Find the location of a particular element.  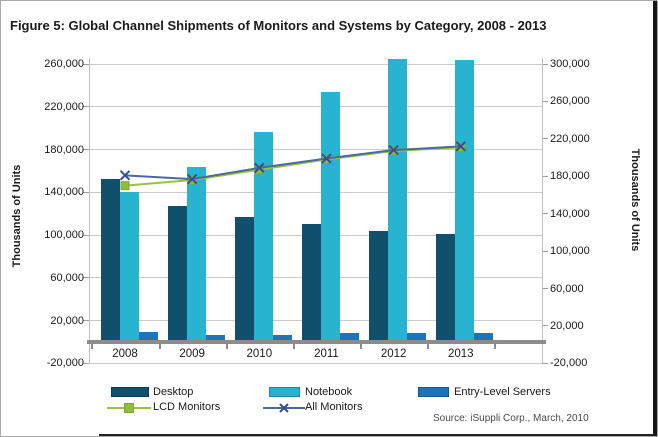

right-axis-title: Thousands of Units is located at coordinates (635, 200).